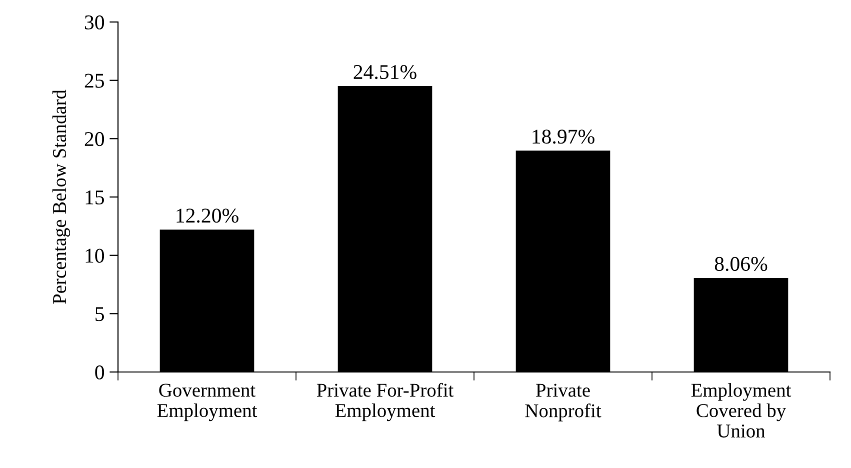 Image resolution: width=851 pixels, height=468 pixels. What do you see at coordinates (100, 314) in the screenshot?
I see `y-tick-label: 5` at bounding box center [100, 314].